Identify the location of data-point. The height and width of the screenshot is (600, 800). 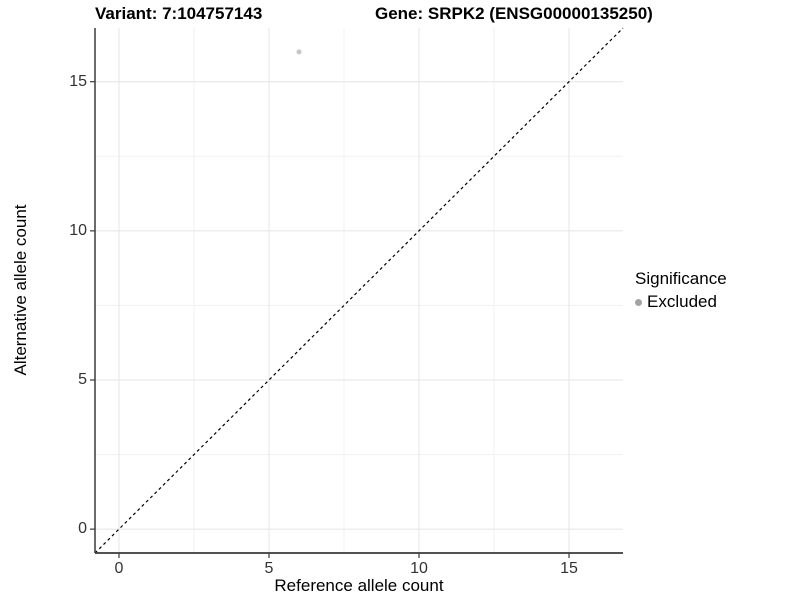
(299, 52).